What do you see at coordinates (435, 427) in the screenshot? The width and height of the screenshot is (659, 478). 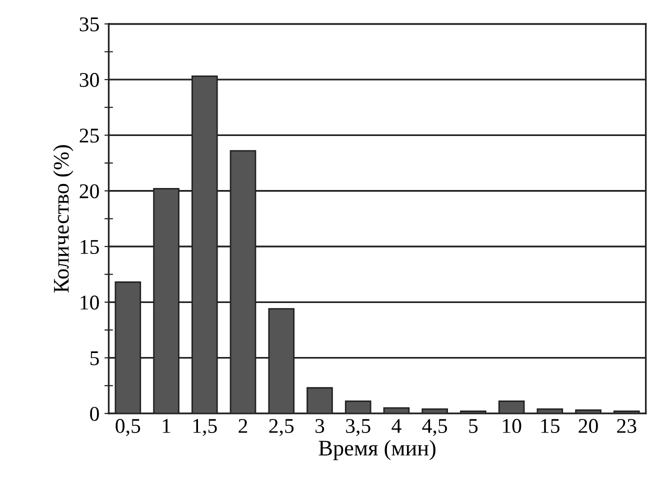 I see `x-tick-label: 4,5` at bounding box center [435, 427].